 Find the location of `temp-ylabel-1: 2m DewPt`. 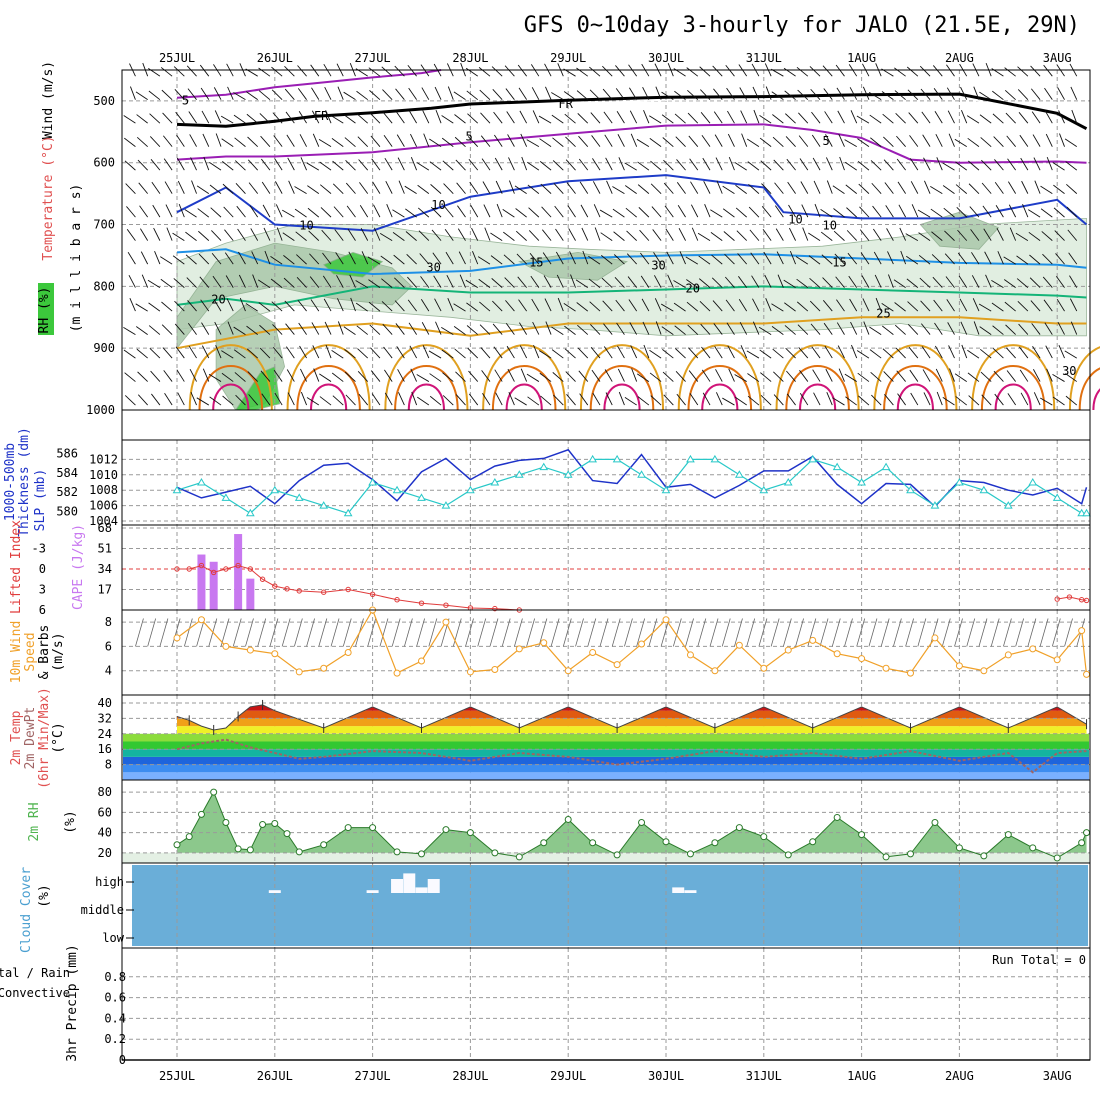

temp-ylabel-1: 2m DewPt is located at coordinates (30, 738).